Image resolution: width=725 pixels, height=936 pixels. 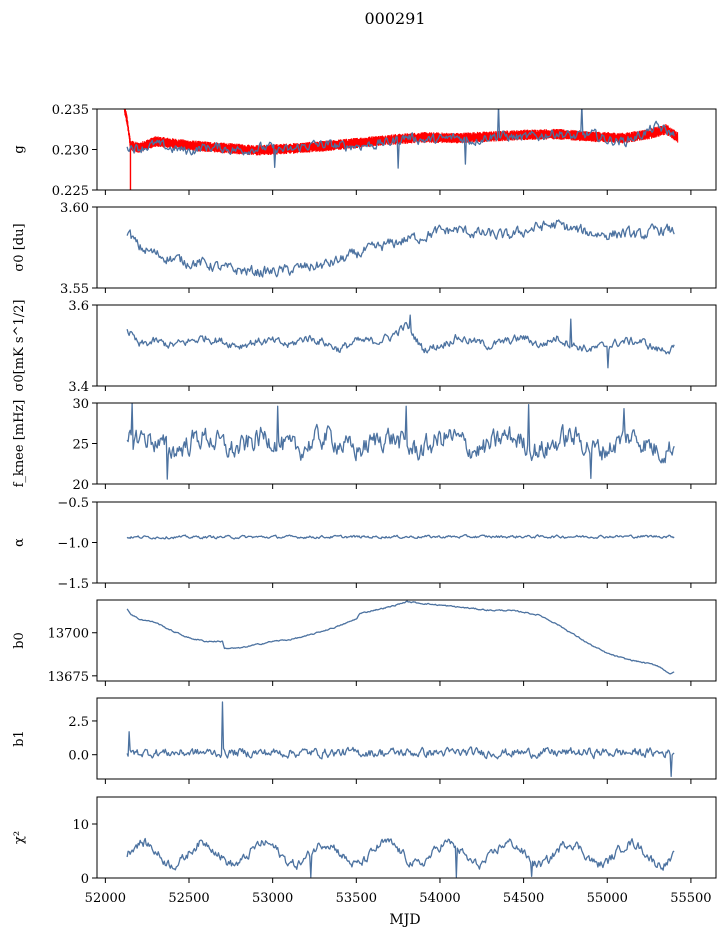 I want to click on series-line-fknee, so click(x=400, y=441).